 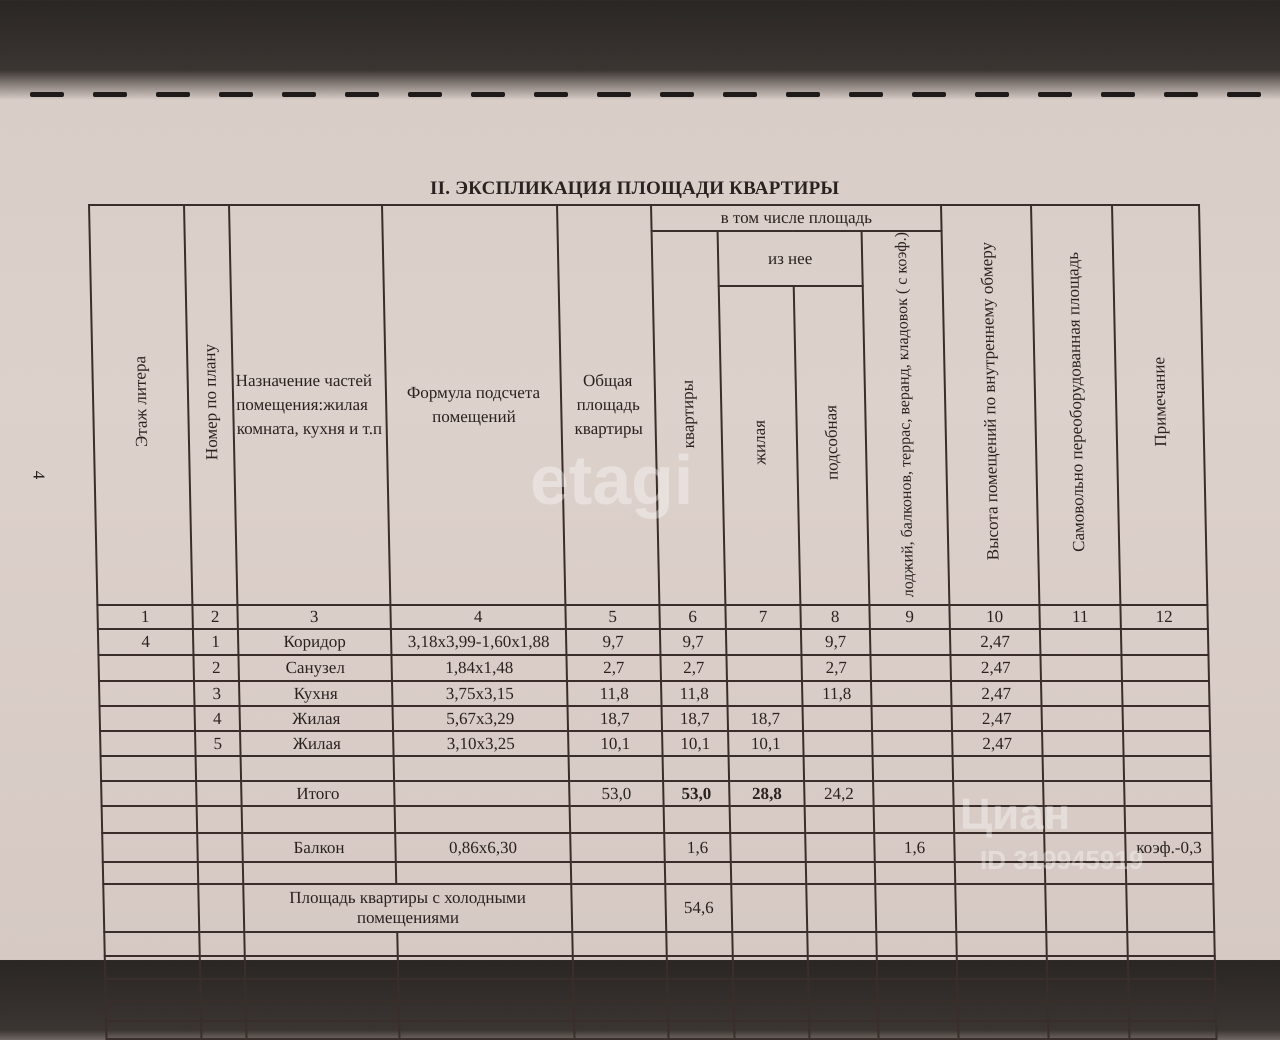 What do you see at coordinates (654, 694) in the screenshot?
I see `table-row: 3 Кухня 3,75х3,15 11,8 11,8 11,8 2,47` at bounding box center [654, 694].